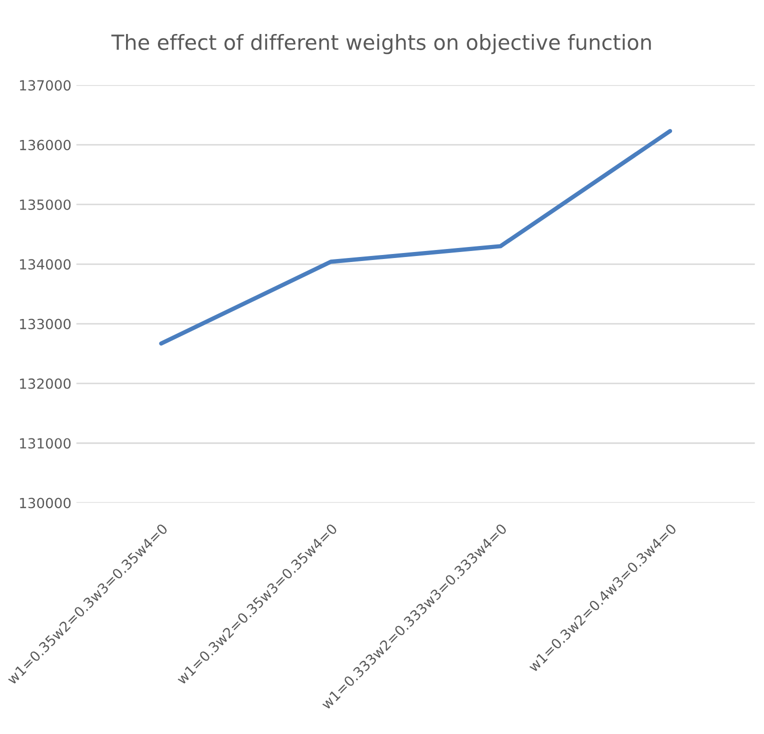 Image resolution: width=764 pixels, height=734 pixels. What do you see at coordinates (45, 85) in the screenshot?
I see `y-tick-label: 137000` at bounding box center [45, 85].